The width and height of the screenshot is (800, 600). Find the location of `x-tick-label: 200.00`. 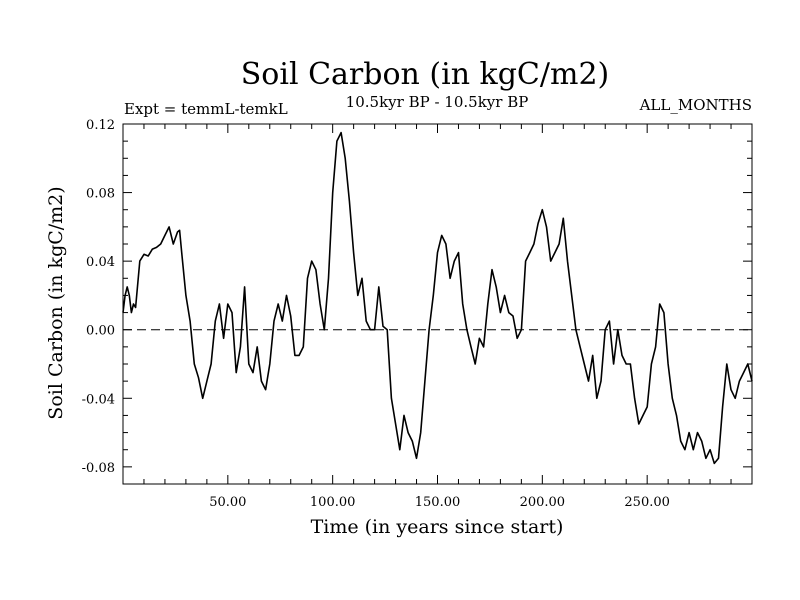

x-tick-label: 200.00 is located at coordinates (543, 502).